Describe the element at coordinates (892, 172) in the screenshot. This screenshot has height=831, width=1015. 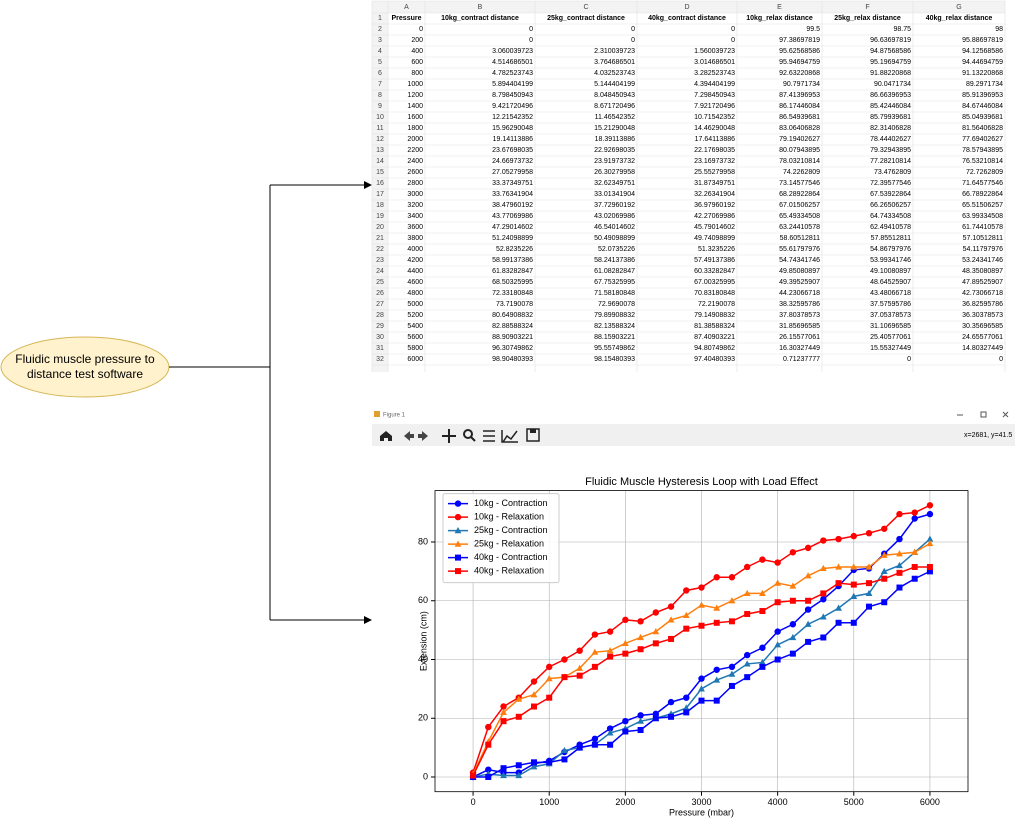
I see `cell: 73.4762809` at that location.